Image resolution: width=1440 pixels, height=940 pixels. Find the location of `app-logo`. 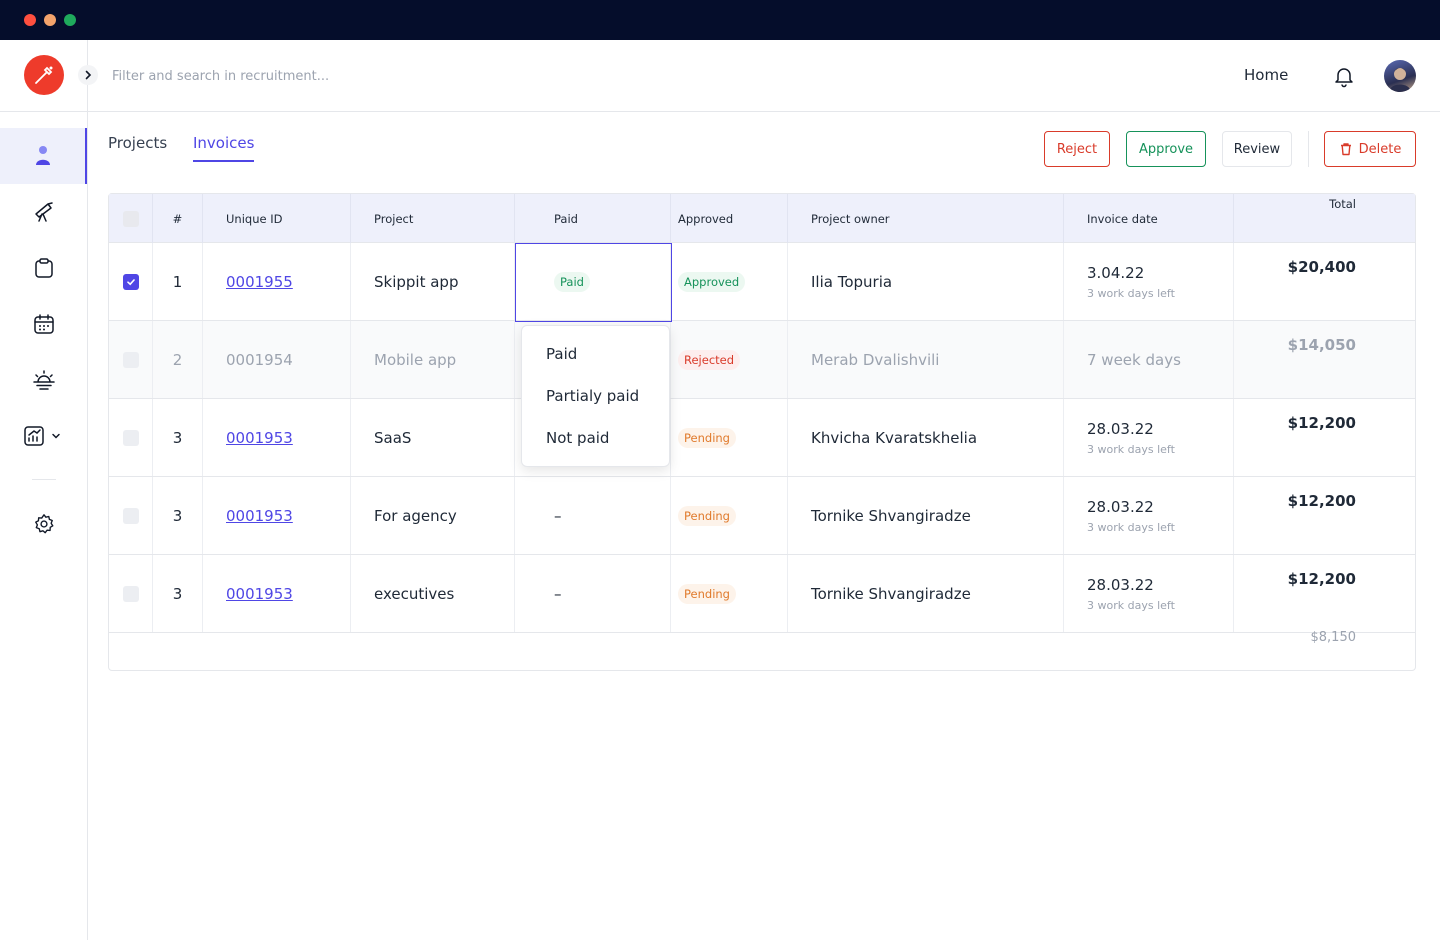

app-logo is located at coordinates (44, 75).